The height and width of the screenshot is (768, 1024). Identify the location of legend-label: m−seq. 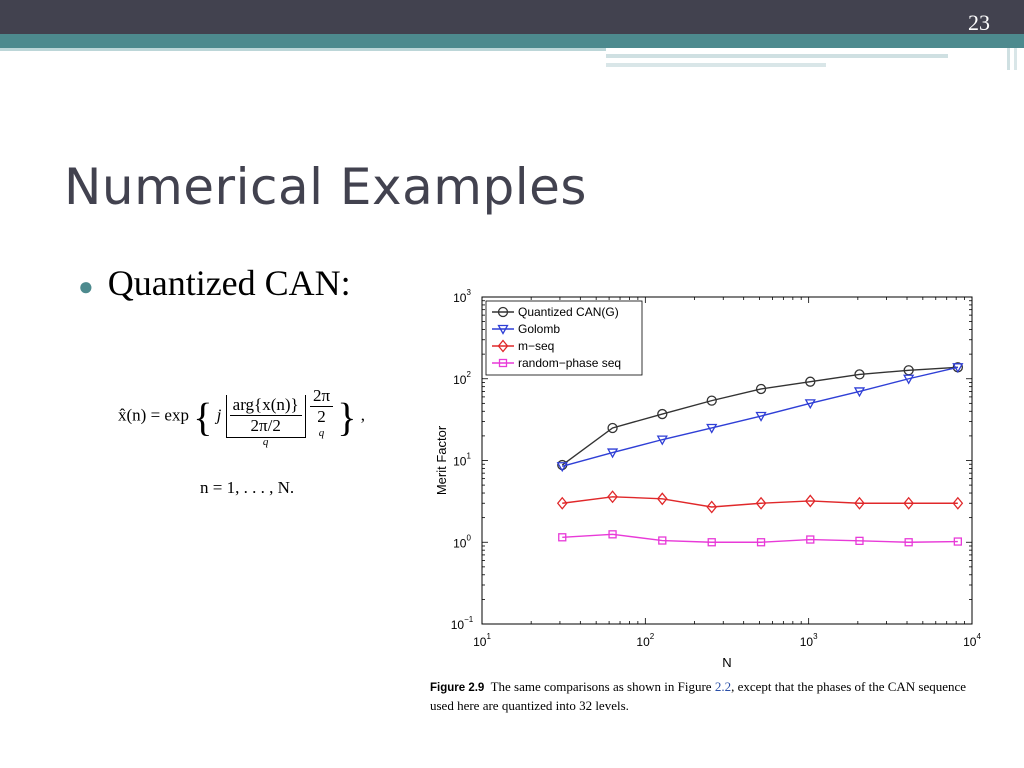
(536, 346).